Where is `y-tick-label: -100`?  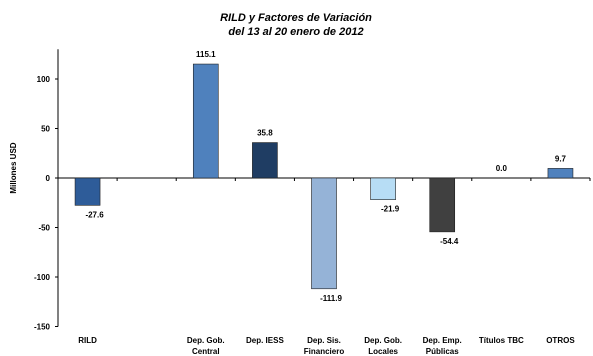
y-tick-label: -100 is located at coordinates (42, 277).